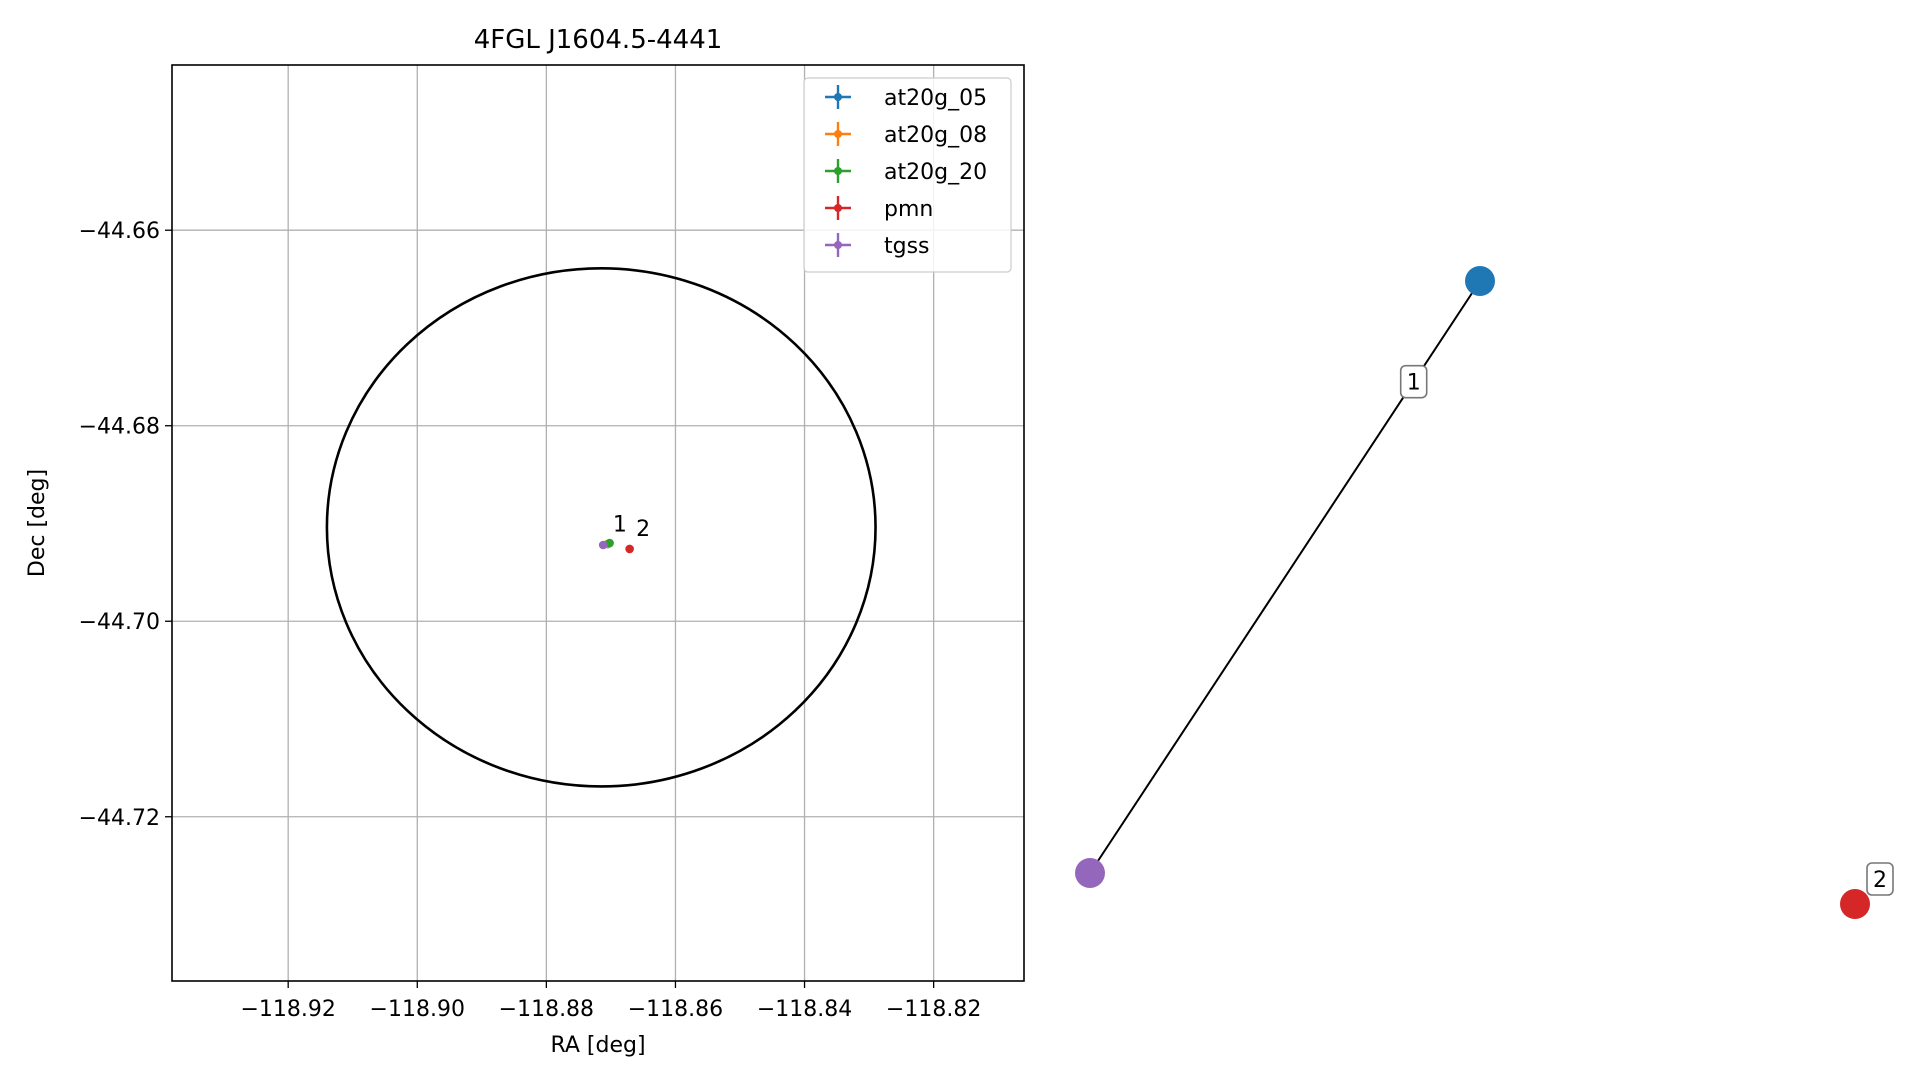  What do you see at coordinates (287, 1009) in the screenshot?
I see `x-tick-label: −118.92` at bounding box center [287, 1009].